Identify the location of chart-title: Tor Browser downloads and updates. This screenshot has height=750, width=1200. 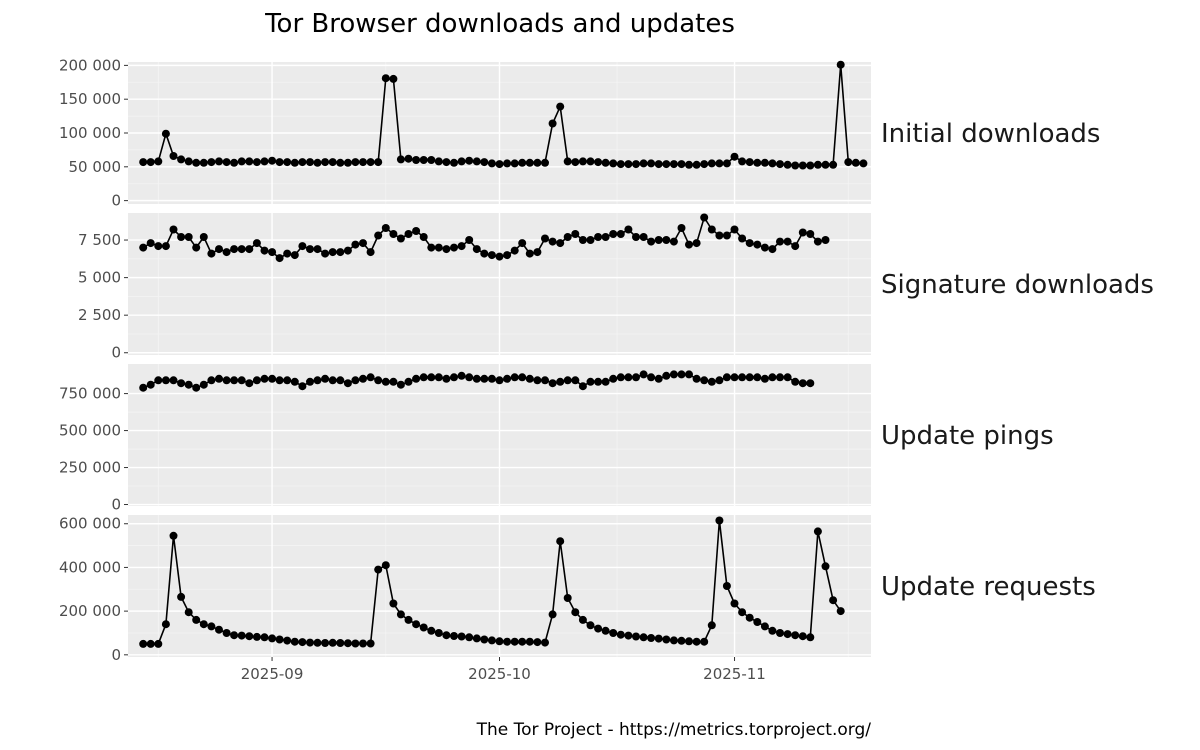
(499, 24).